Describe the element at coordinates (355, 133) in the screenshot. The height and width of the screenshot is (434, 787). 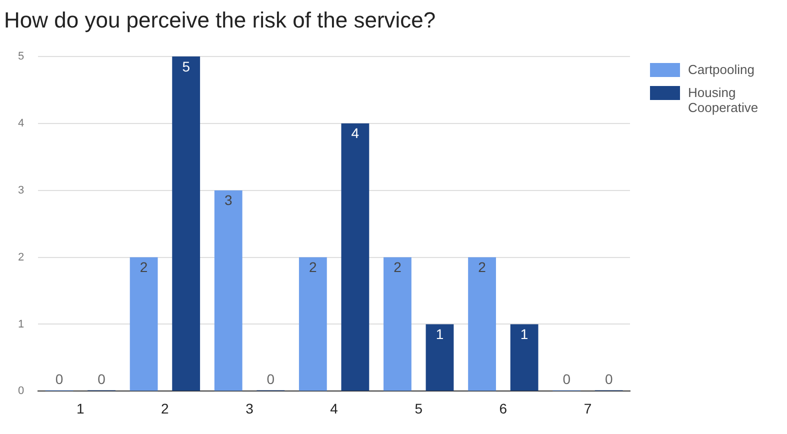
I see `data-label: 4` at that location.